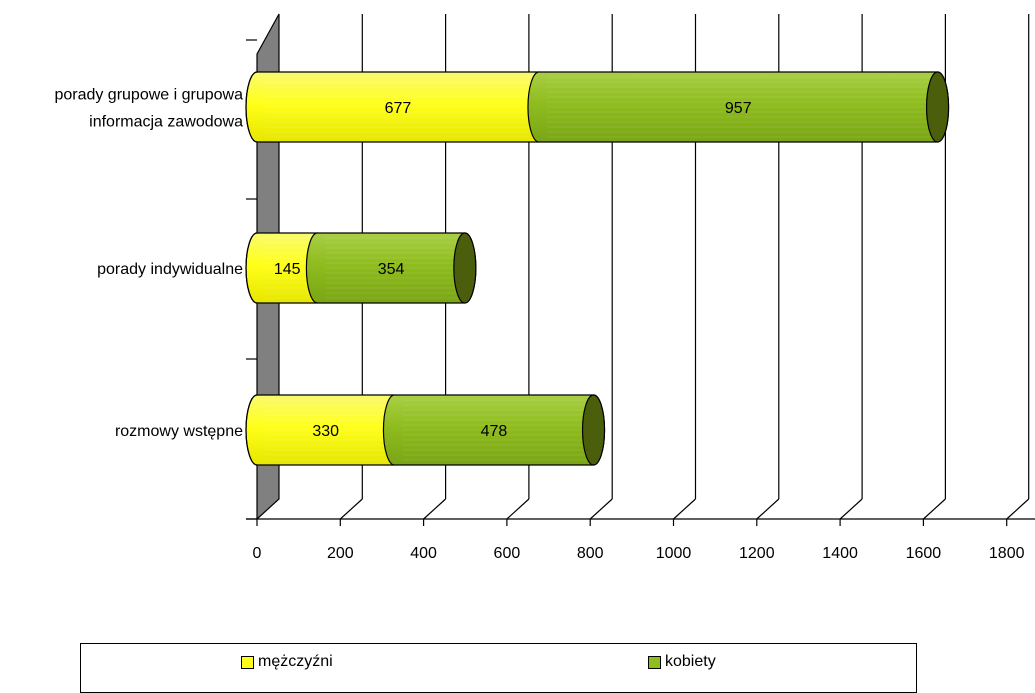 Image resolution: width=1035 pixels, height=693 pixels. Describe the element at coordinates (840, 553) in the screenshot. I see `x-tick-label: 1400` at that location.